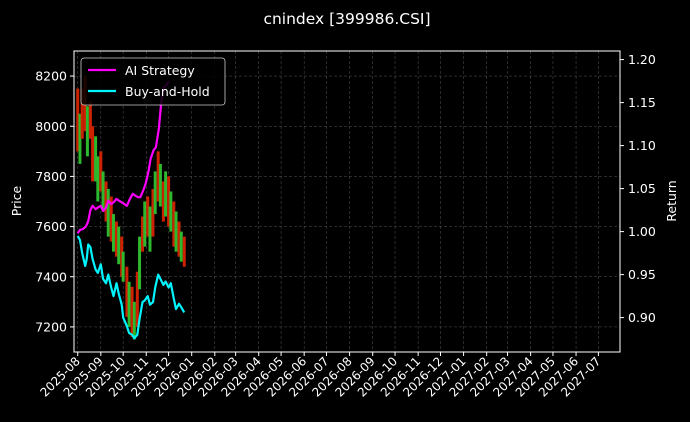 The width and height of the screenshot is (690, 422). Describe the element at coordinates (642, 188) in the screenshot. I see `y-tick-label-right: 1.05` at that location.